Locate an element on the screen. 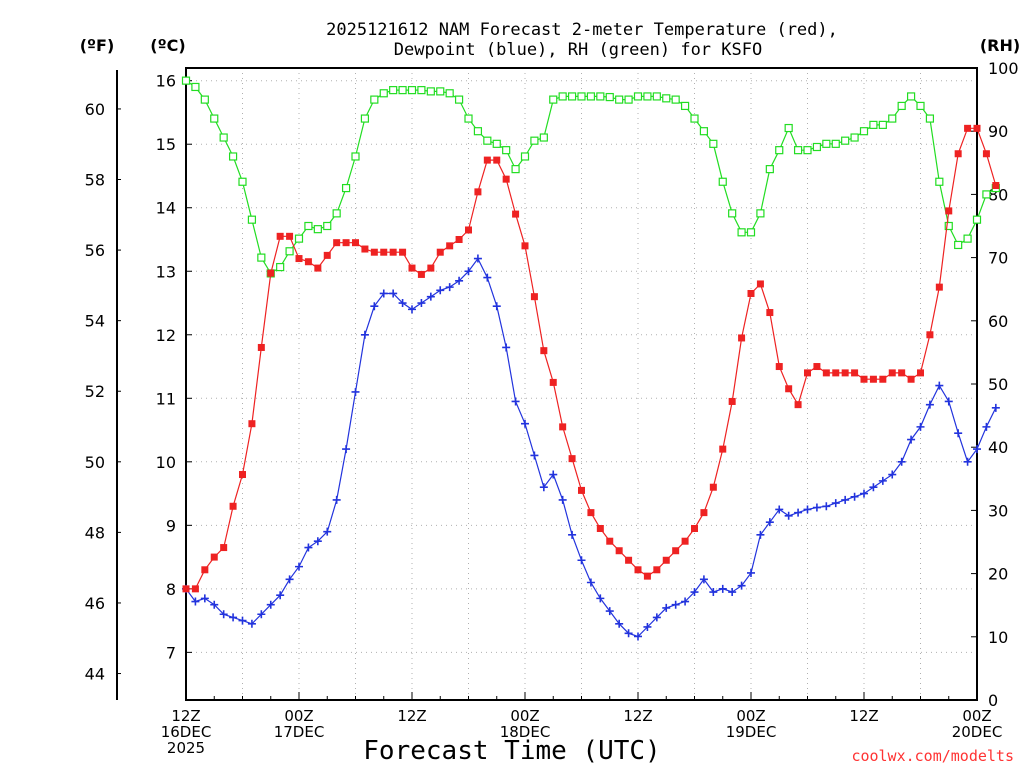 The image size is (1024, 768). x-tick-label: 17DEC is located at coordinates (299, 732).